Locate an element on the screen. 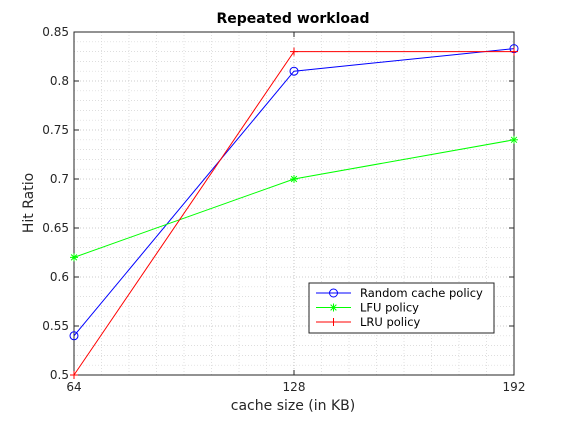 The image size is (568, 421). y-tick-label: 0.7 is located at coordinates (59, 179).